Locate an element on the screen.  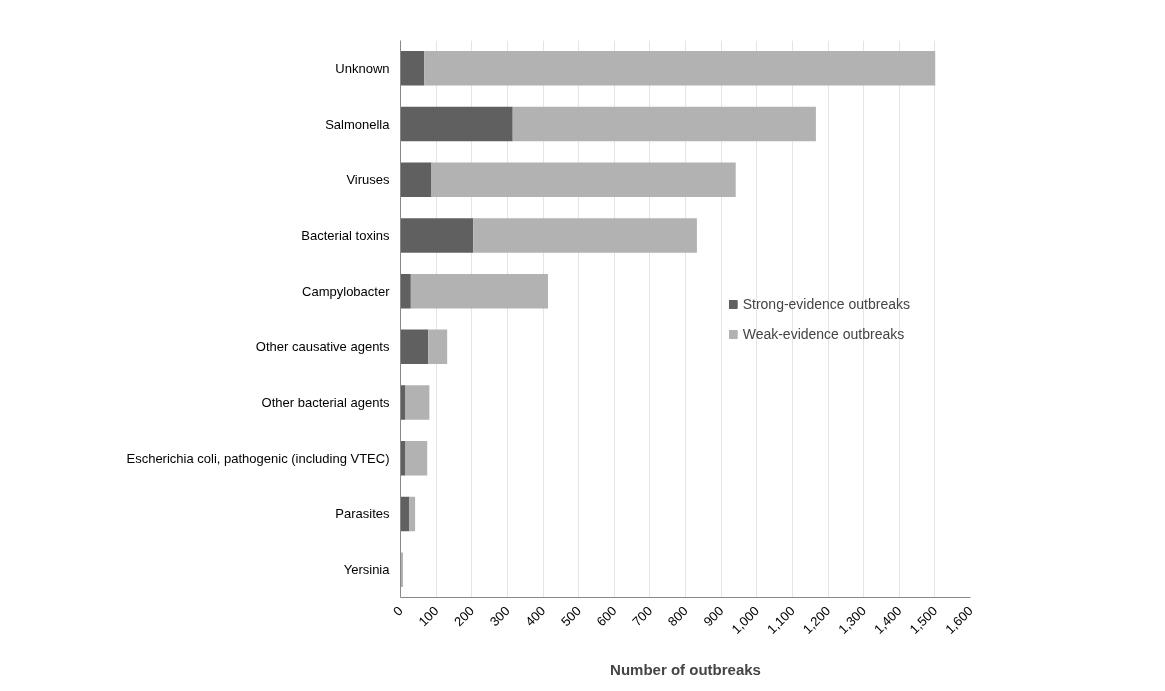
x-tick-label: 700 is located at coordinates (642, 616).